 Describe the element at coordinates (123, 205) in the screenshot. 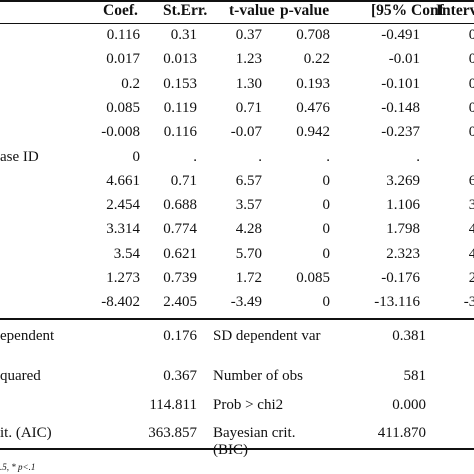

I see `cell-coef: 2.454` at that location.